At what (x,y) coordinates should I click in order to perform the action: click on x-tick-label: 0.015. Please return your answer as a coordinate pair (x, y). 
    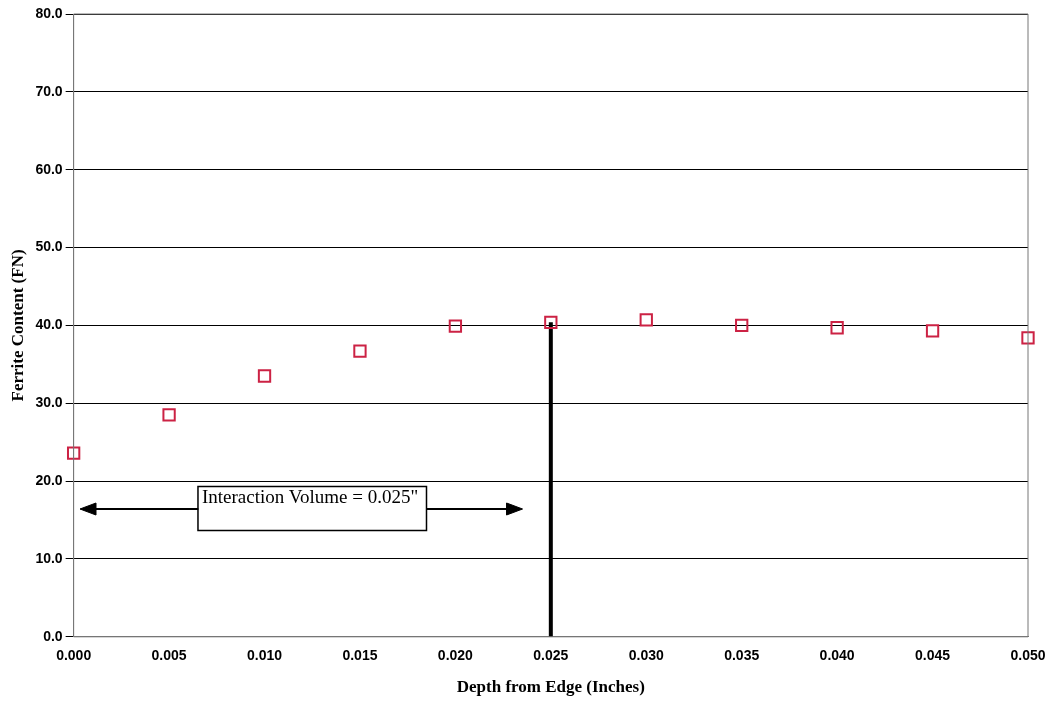
    Looking at the image, I should click on (360, 655).